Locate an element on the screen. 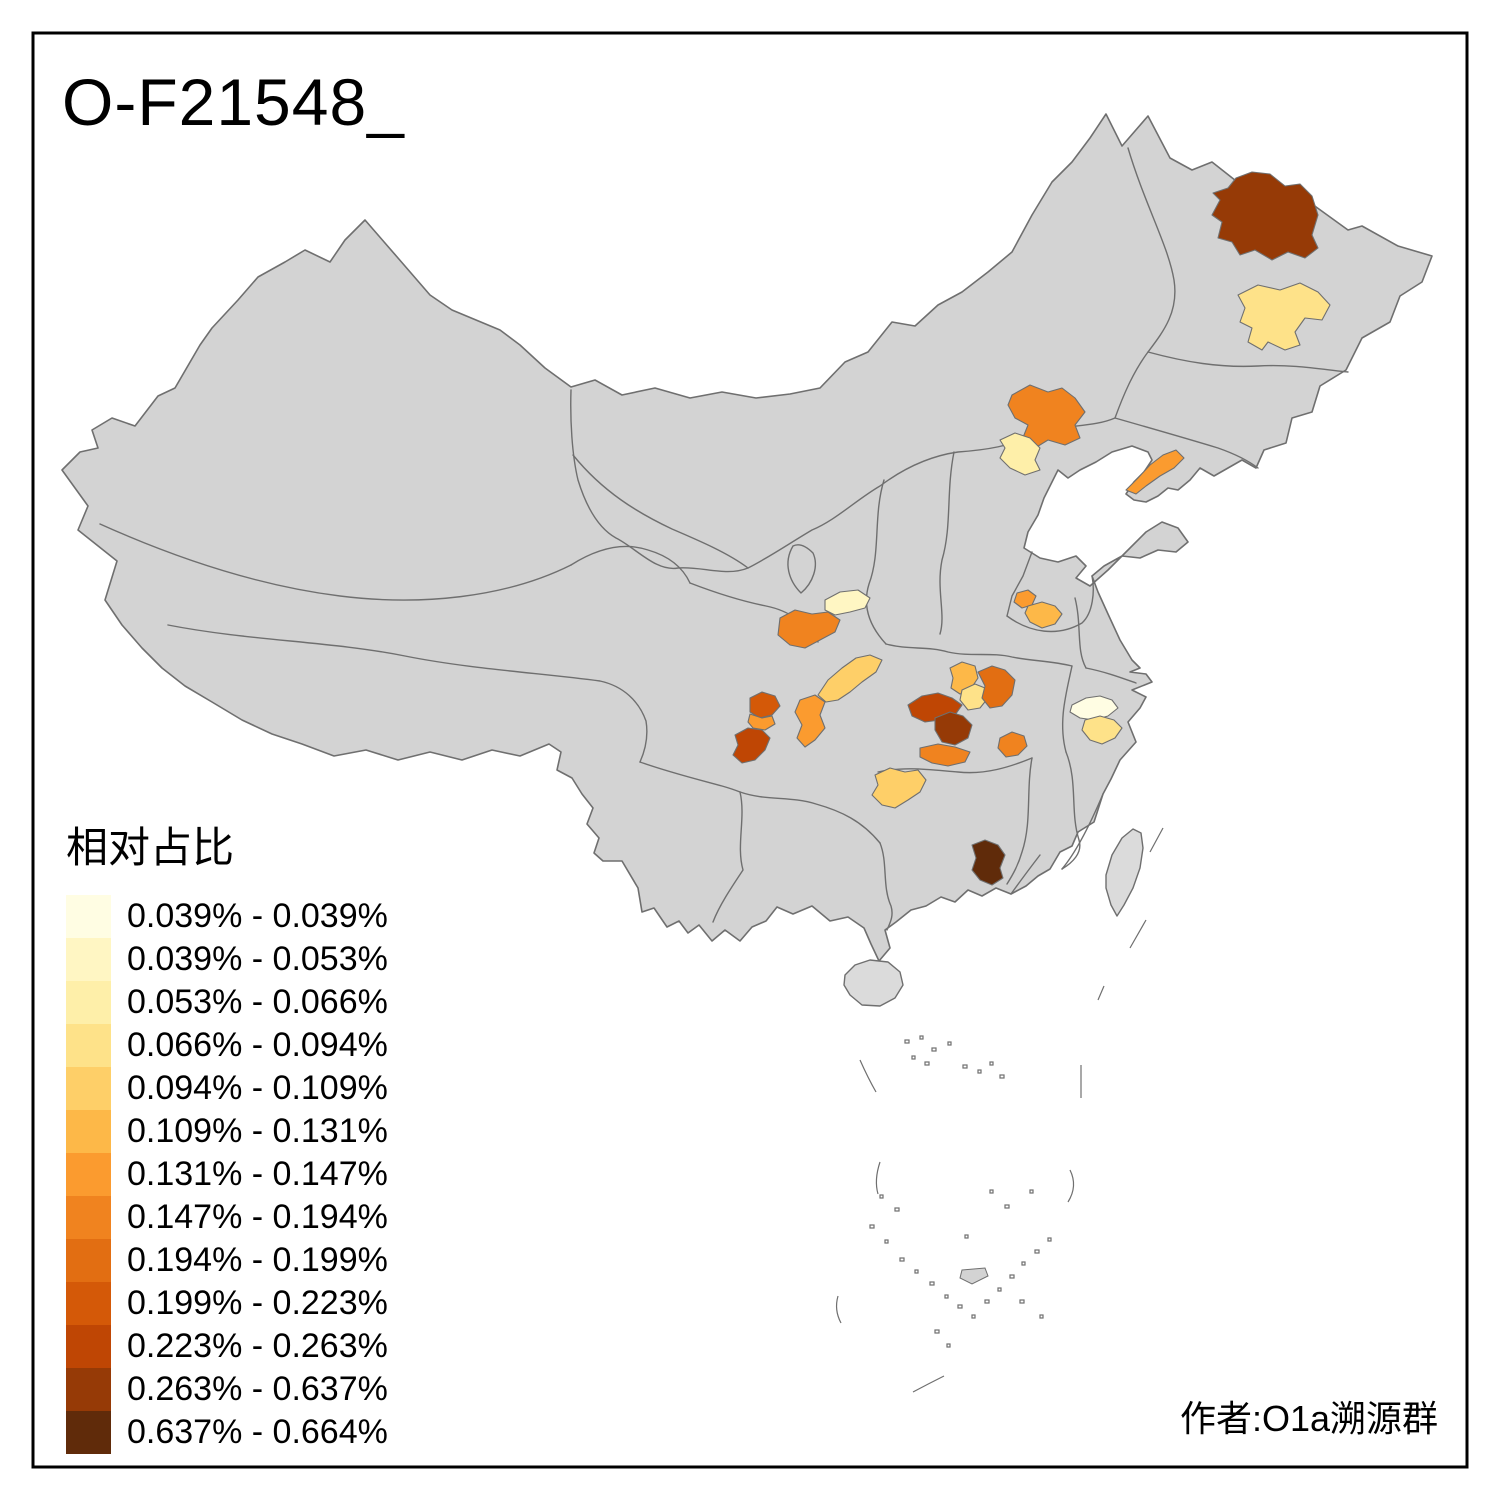 The width and height of the screenshot is (1500, 1500). legend-item-label: 0.199% - 0.223% is located at coordinates (257, 1303).